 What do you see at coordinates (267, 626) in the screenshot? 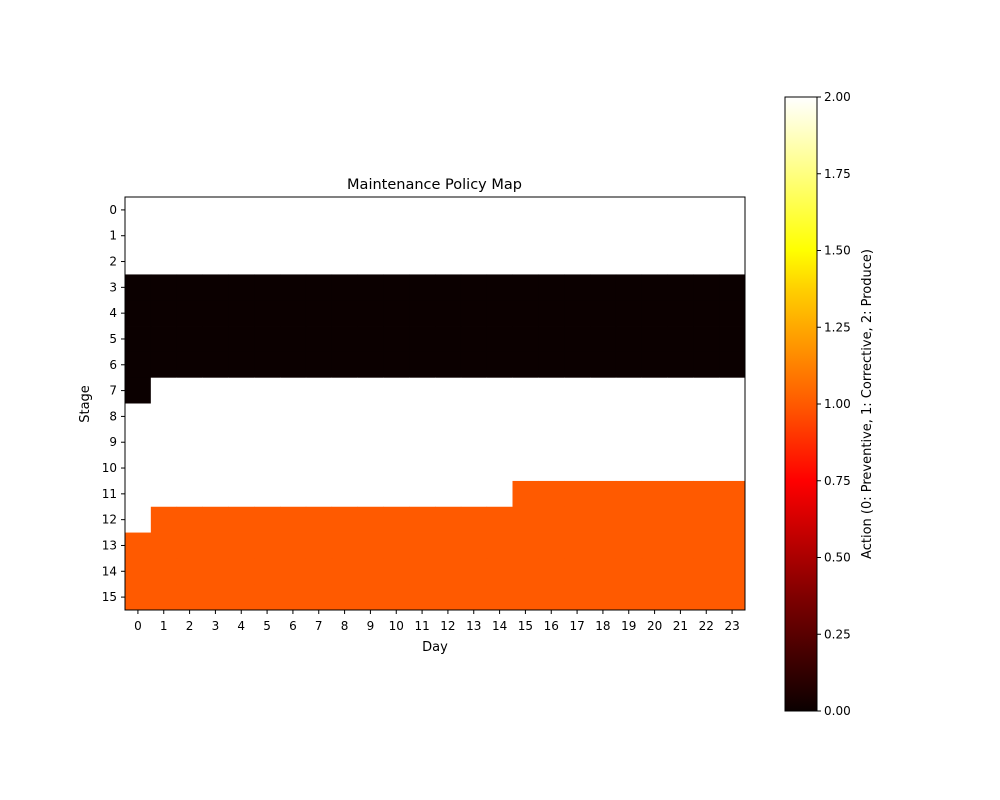
I see `x-tick-label: 5` at bounding box center [267, 626].